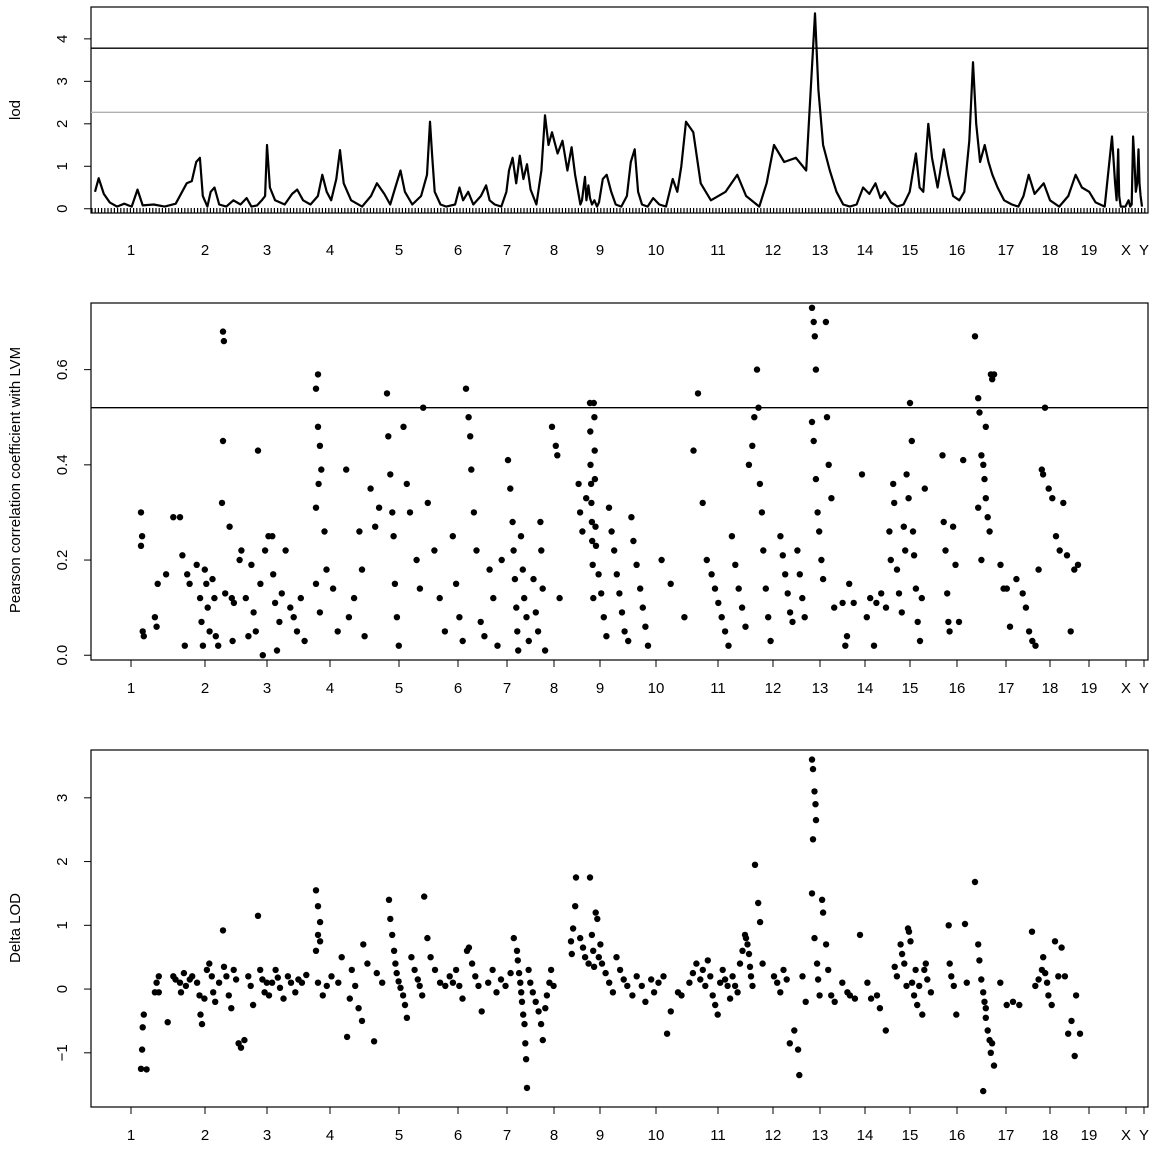 The width and height of the screenshot is (1158, 1152). I want to click on y-tick-label: 0.2, so click(62, 560).